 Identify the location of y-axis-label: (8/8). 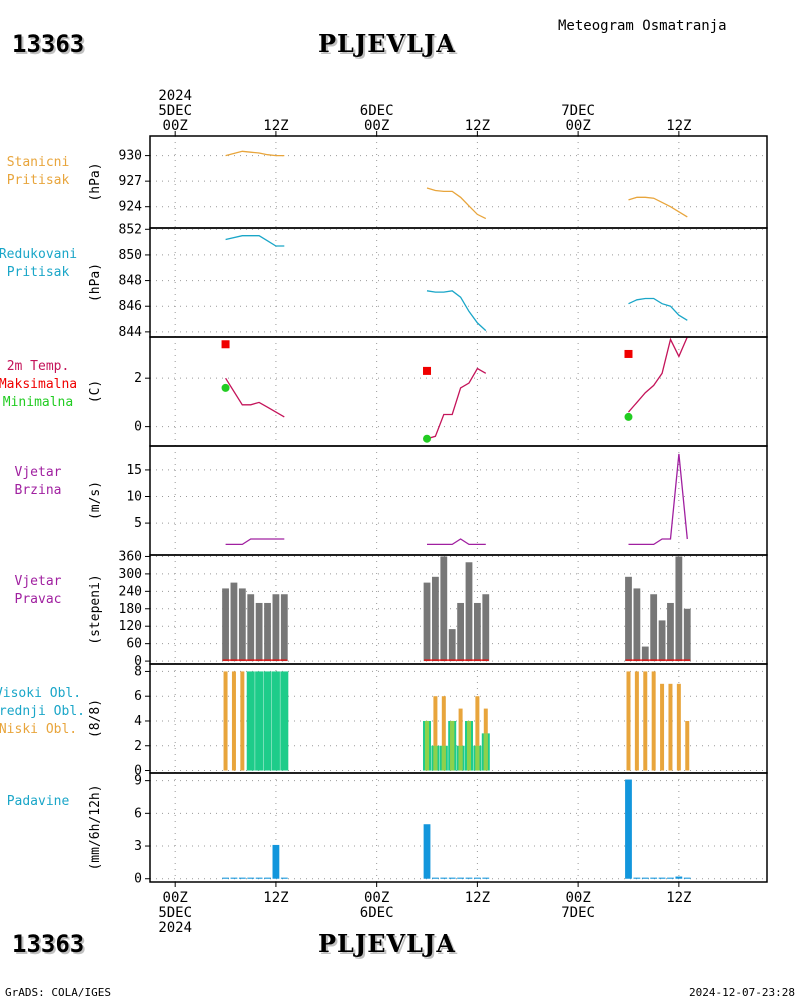
(95, 718).